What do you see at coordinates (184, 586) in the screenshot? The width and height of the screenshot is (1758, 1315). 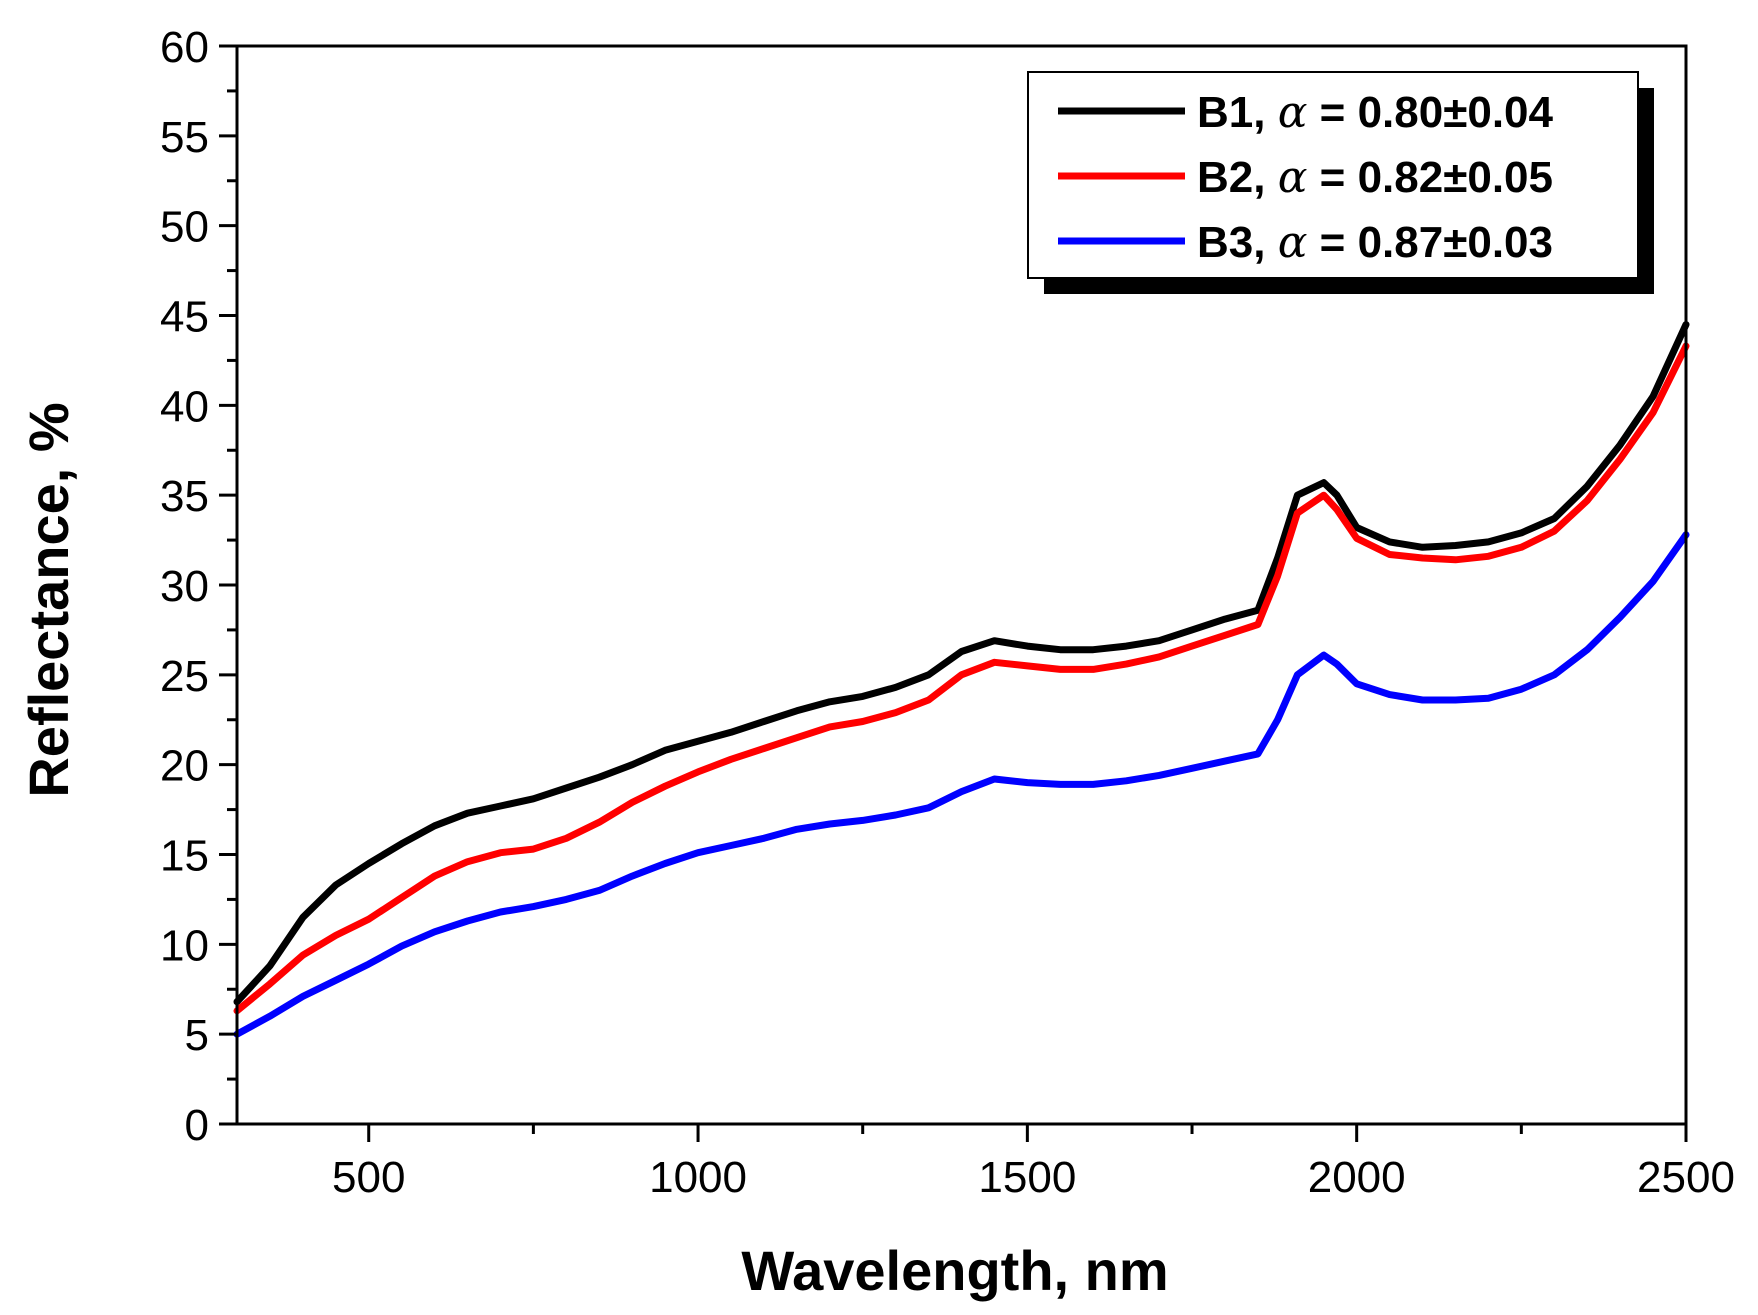 I see `y-tick-label: 30` at bounding box center [184, 586].